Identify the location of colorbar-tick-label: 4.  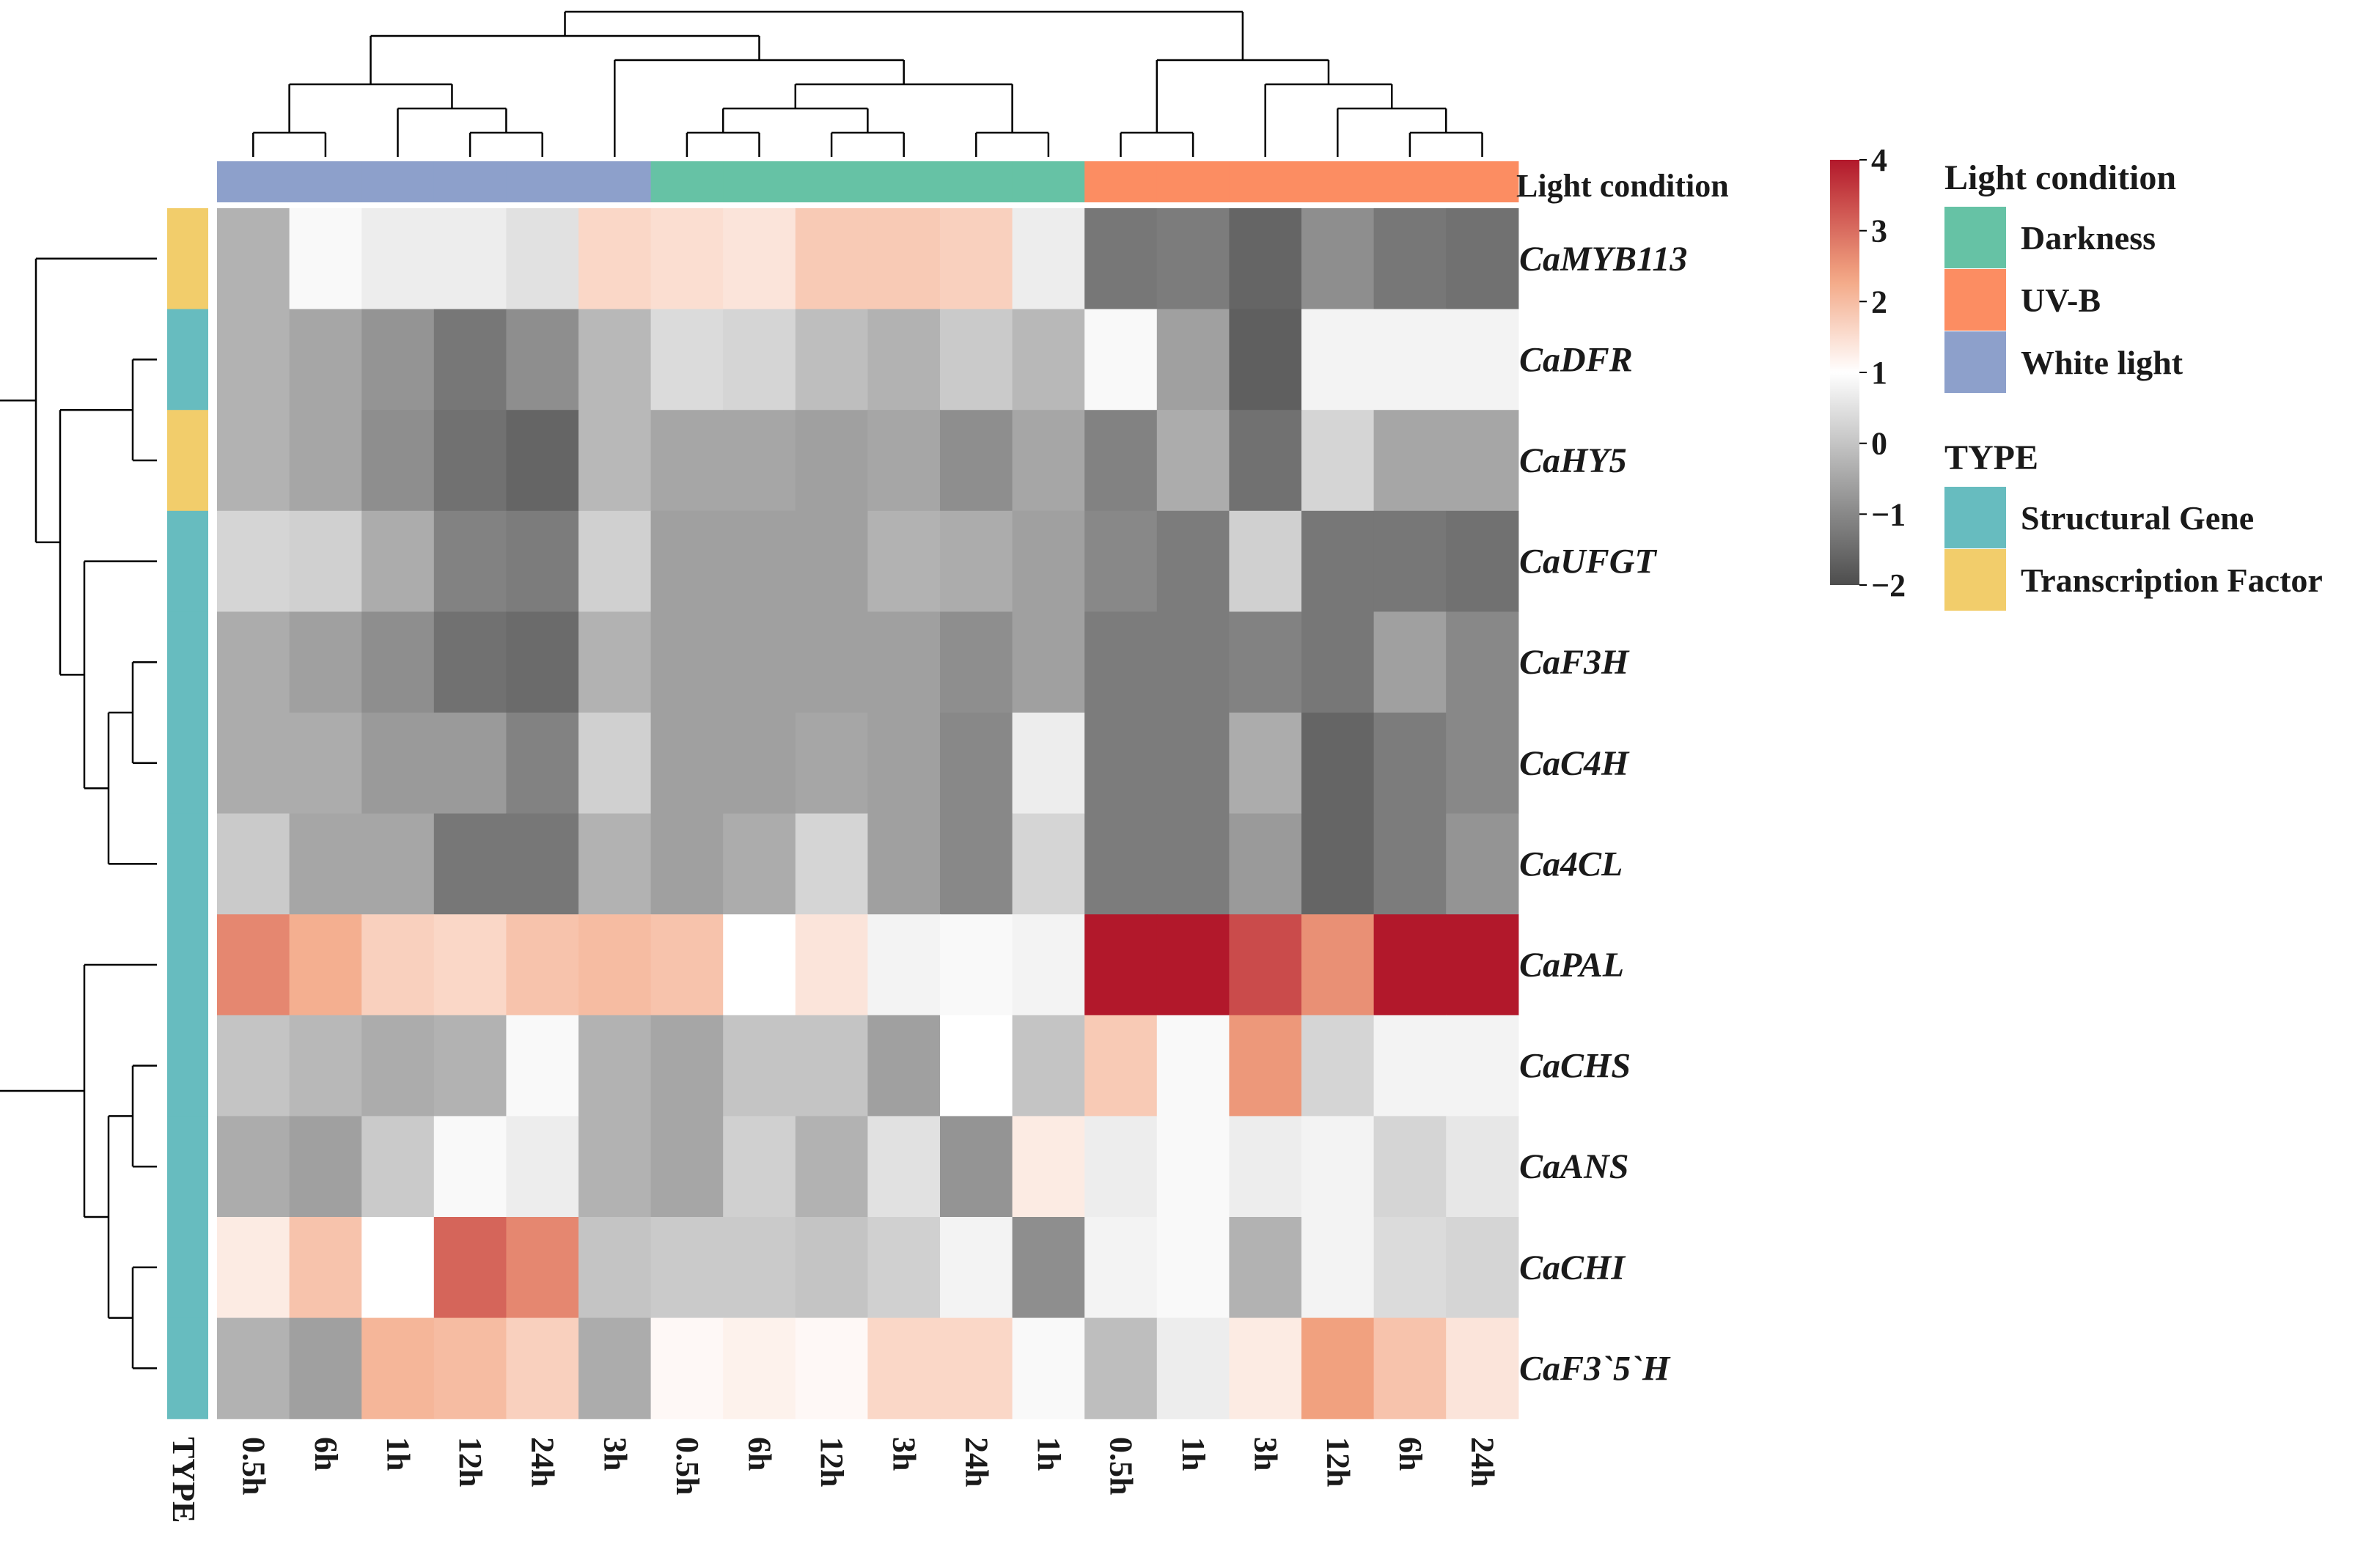
(1879, 160).